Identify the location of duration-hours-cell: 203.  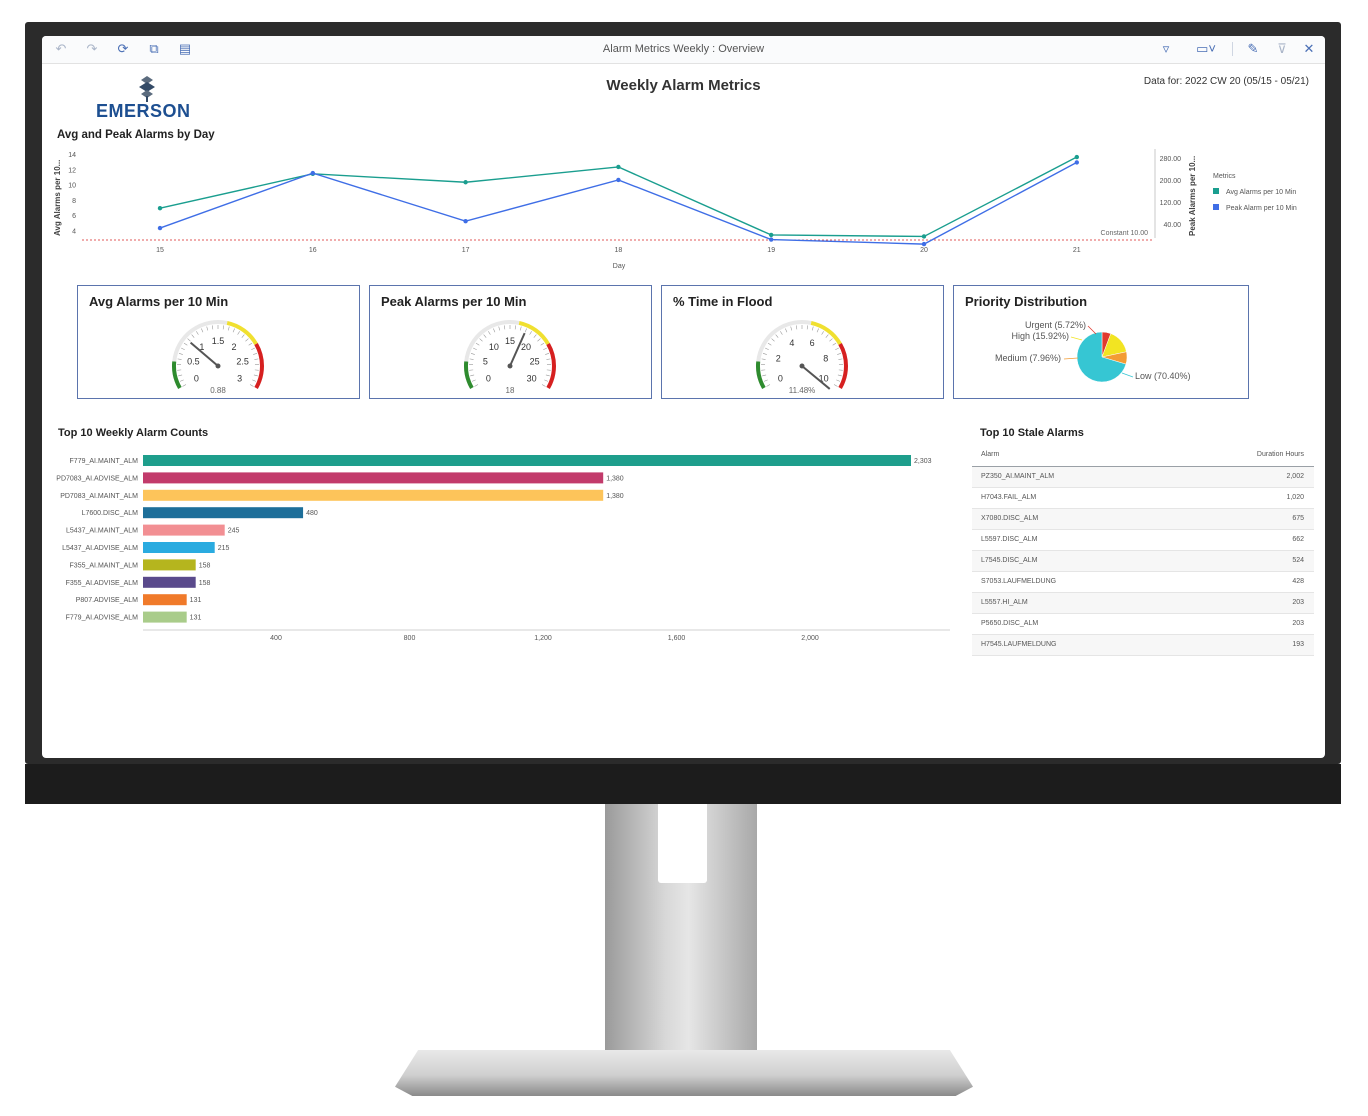
(1298, 623).